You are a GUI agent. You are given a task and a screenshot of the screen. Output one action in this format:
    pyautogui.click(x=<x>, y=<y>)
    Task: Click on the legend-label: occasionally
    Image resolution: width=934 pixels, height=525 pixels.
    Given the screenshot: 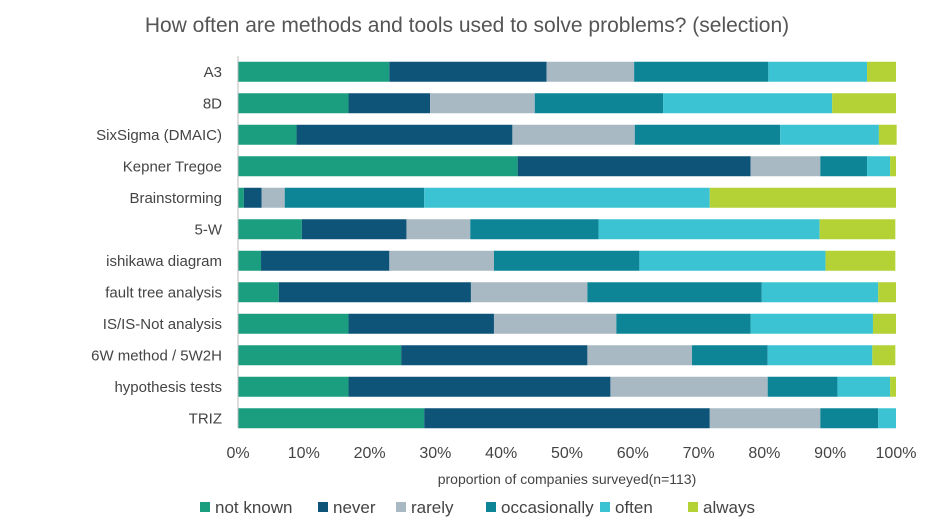 What is the action you would take?
    pyautogui.click(x=547, y=507)
    